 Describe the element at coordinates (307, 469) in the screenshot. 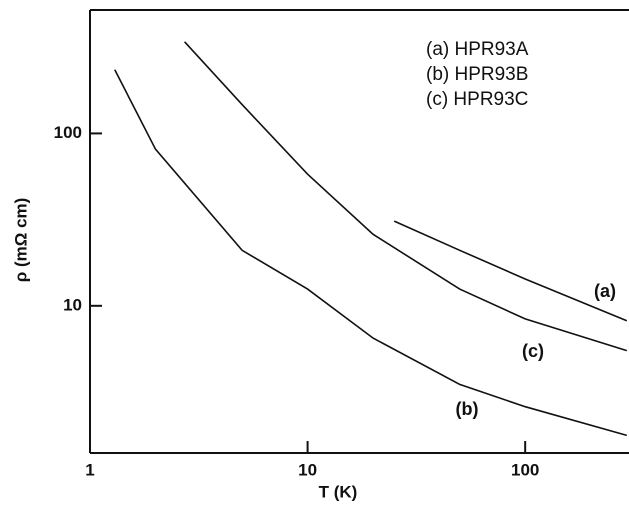

I see `x-tick-label: 10` at that location.